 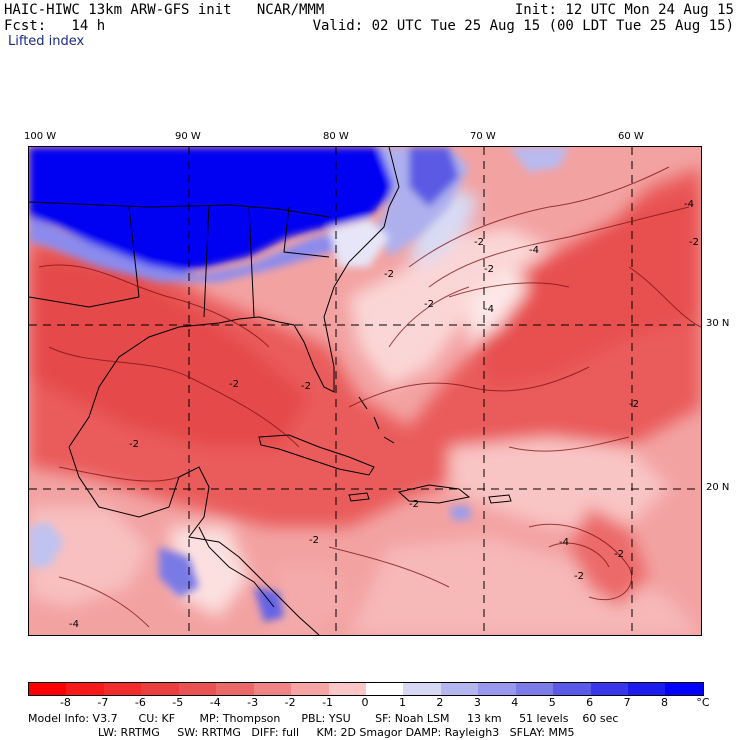 I want to click on colorbar-tick-label: 1, so click(x=402, y=702).